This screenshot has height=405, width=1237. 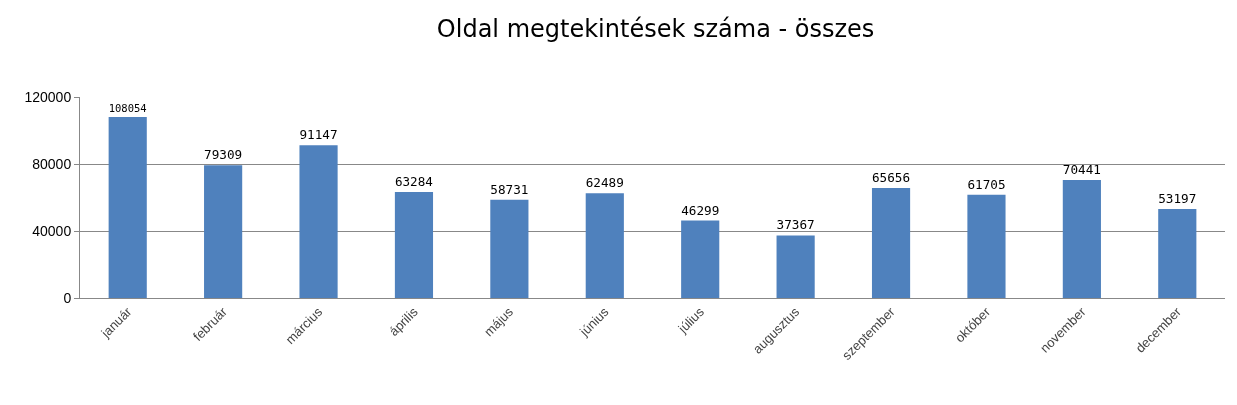 I want to click on data-label: 58731, so click(x=509, y=189).